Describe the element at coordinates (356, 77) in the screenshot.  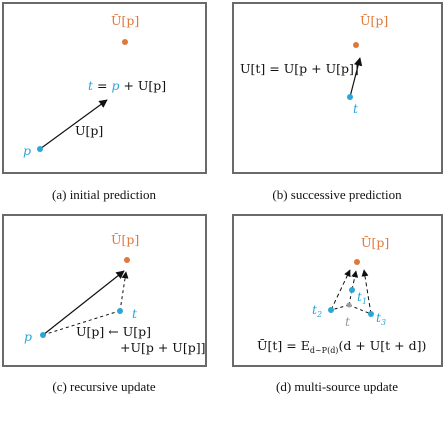
I see `panel-b-arrow` at that location.